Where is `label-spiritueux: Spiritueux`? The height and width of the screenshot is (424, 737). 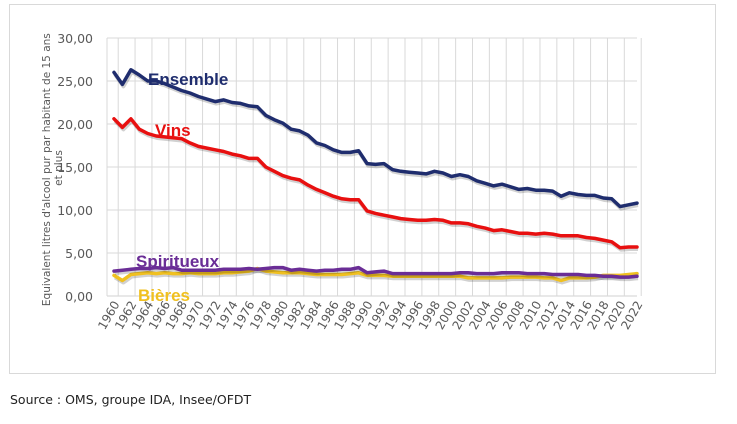 label-spiritueux: Spiritueux is located at coordinates (178, 261).